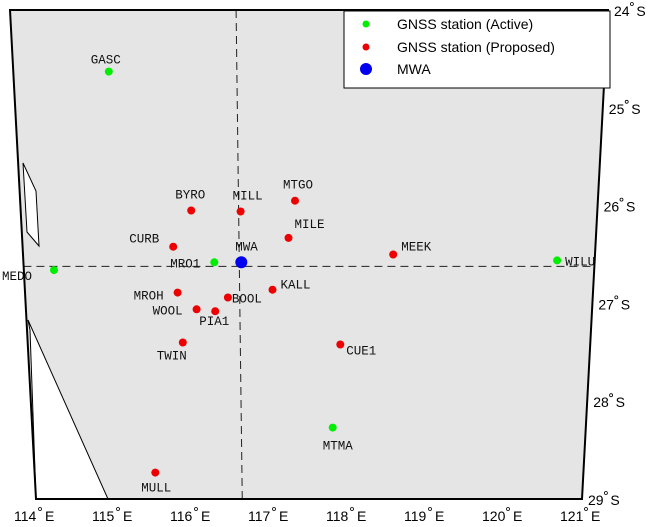  I want to click on station-label-twin: TWIN, so click(172, 357).